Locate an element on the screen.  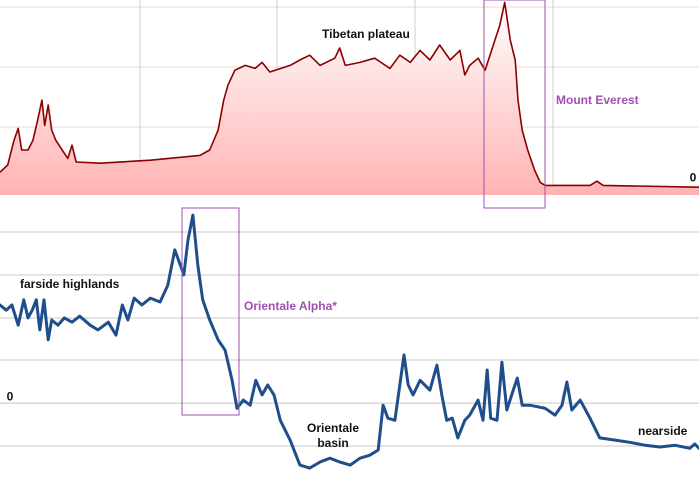
annotation: farside highlands is located at coordinates (70, 284).